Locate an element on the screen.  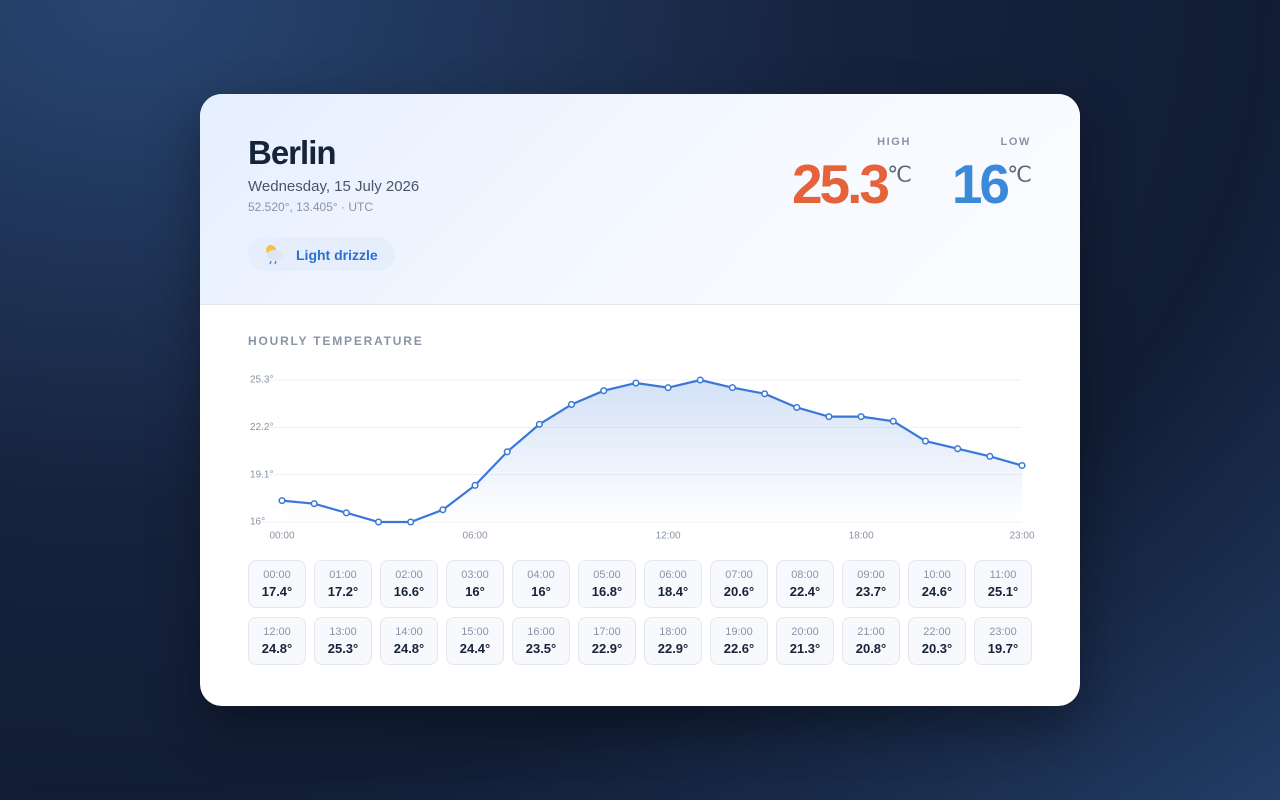
hour-time: 08:00 is located at coordinates (805, 575).